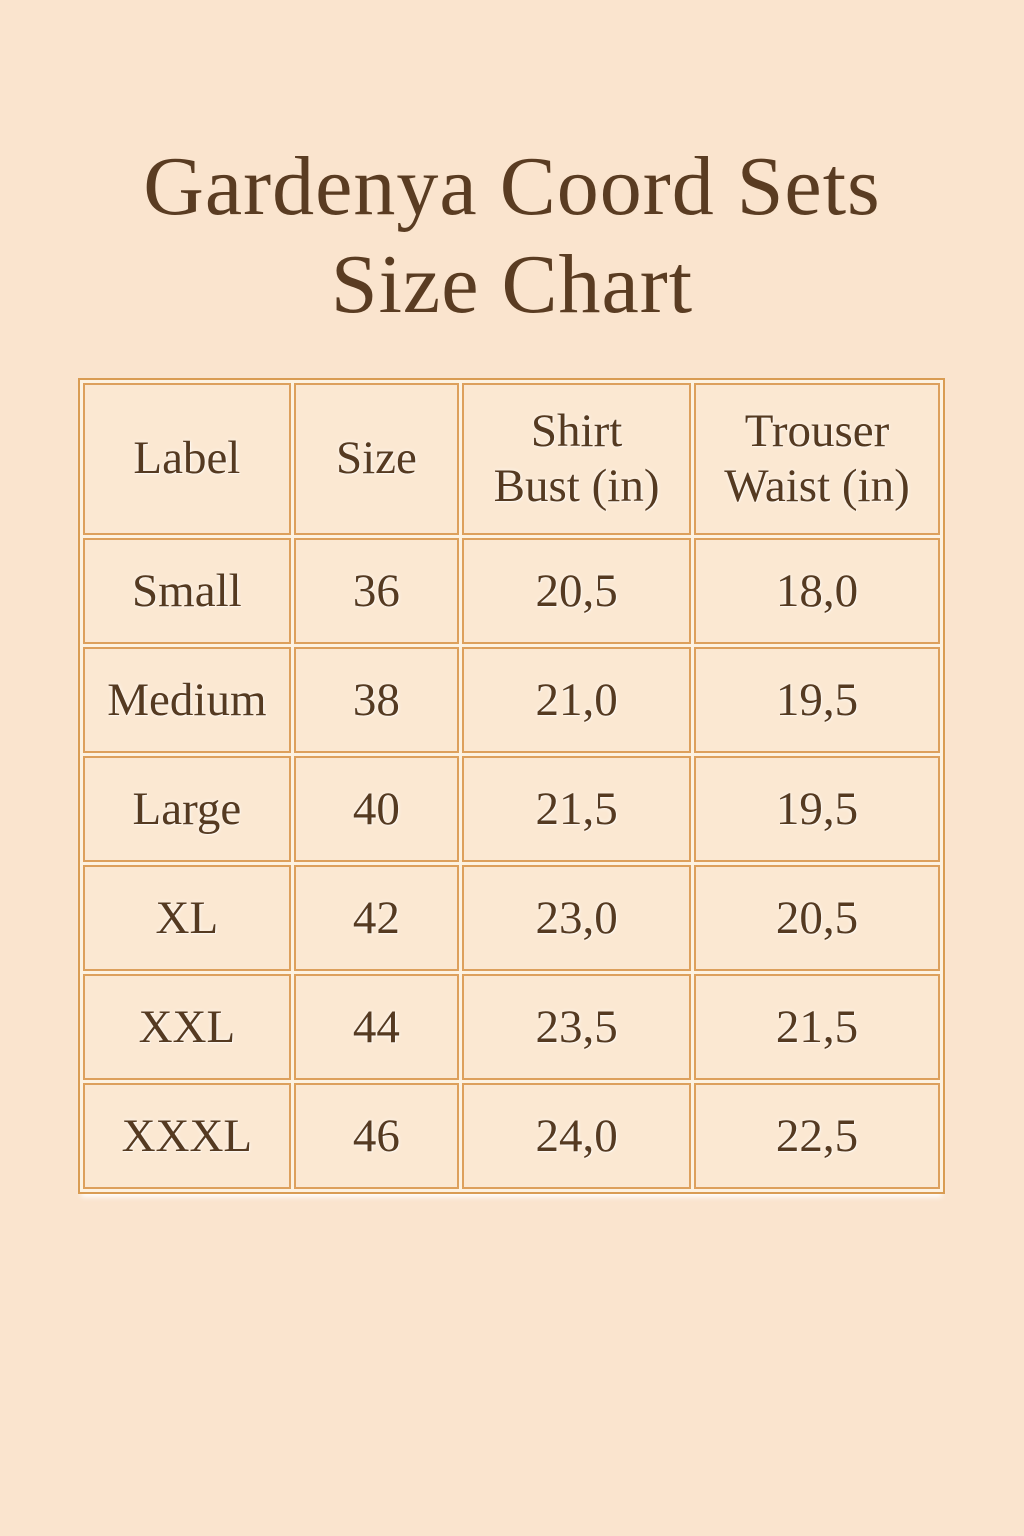 This screenshot has width=1024, height=1536. What do you see at coordinates (577, 700) in the screenshot?
I see `cell-shirt-bust: 21,0` at bounding box center [577, 700].